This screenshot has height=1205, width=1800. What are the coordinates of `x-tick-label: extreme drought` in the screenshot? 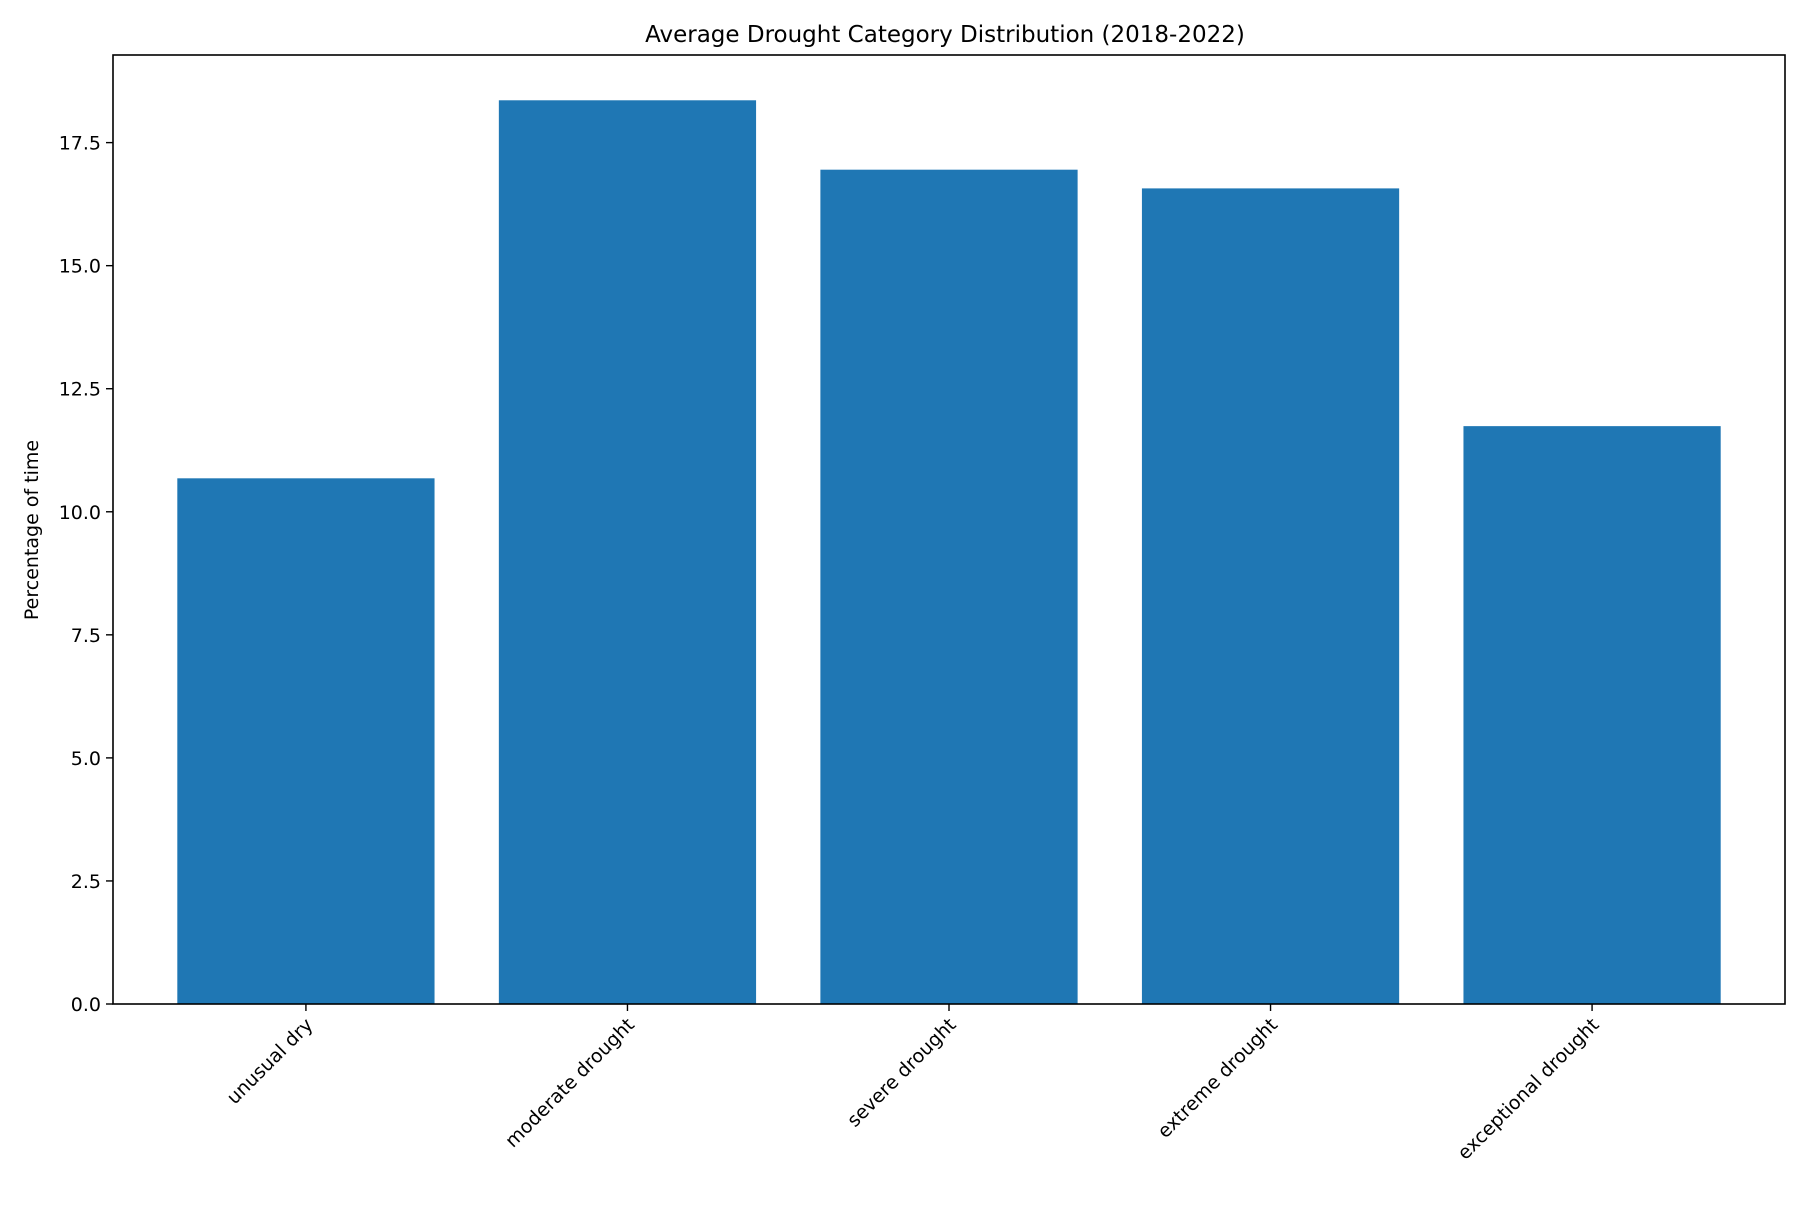 It's located at (1217, 1078).